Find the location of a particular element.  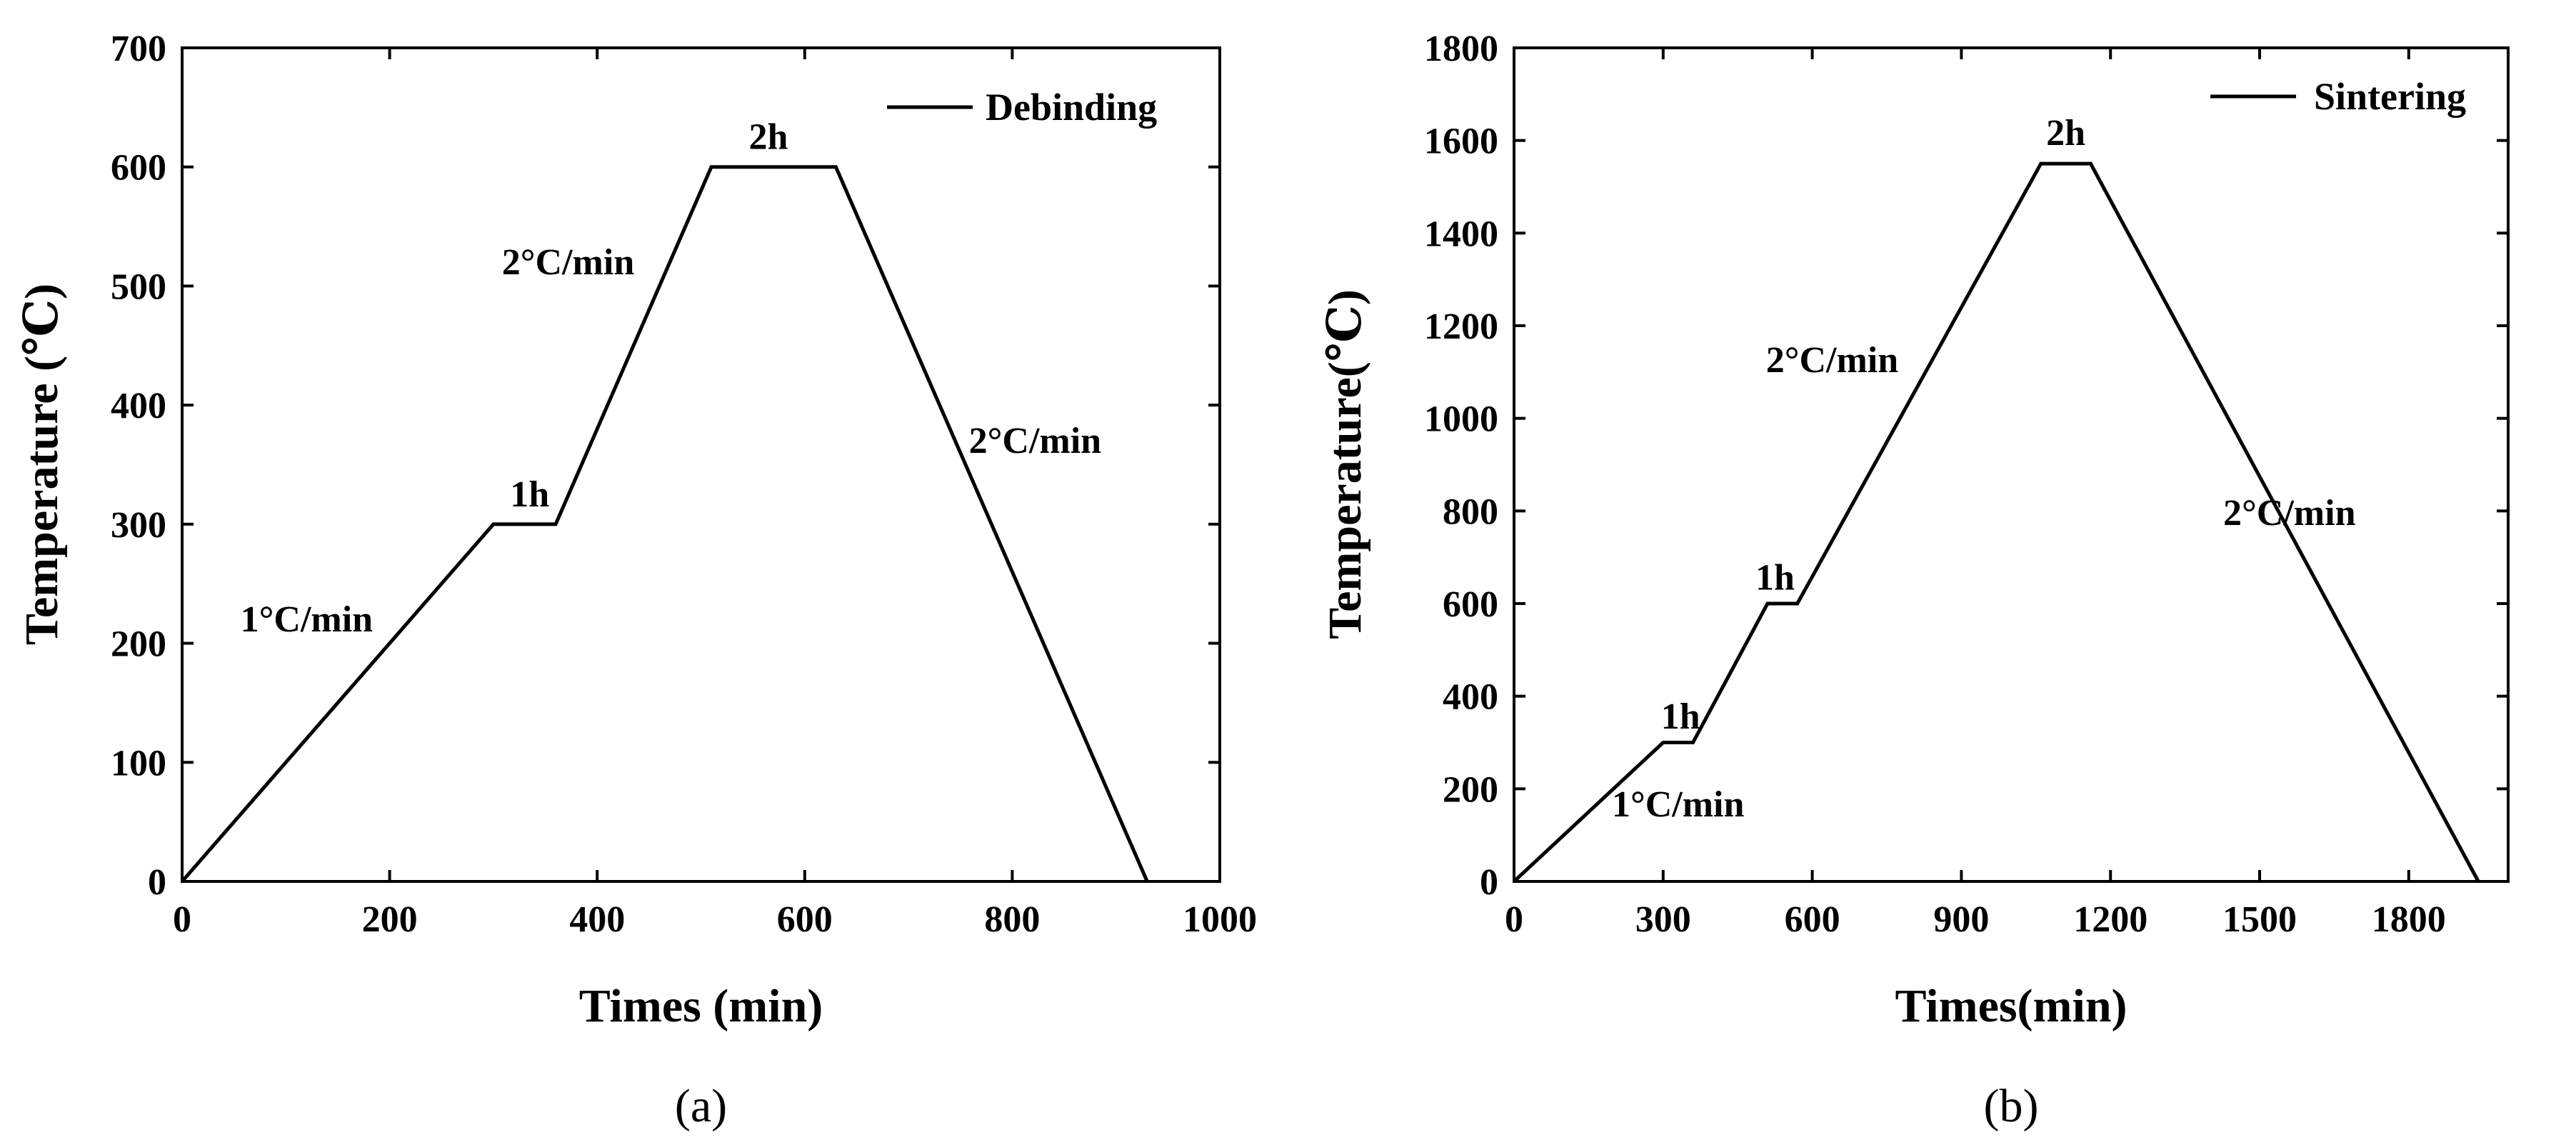

x-tick-label: 900 is located at coordinates (1961, 919).